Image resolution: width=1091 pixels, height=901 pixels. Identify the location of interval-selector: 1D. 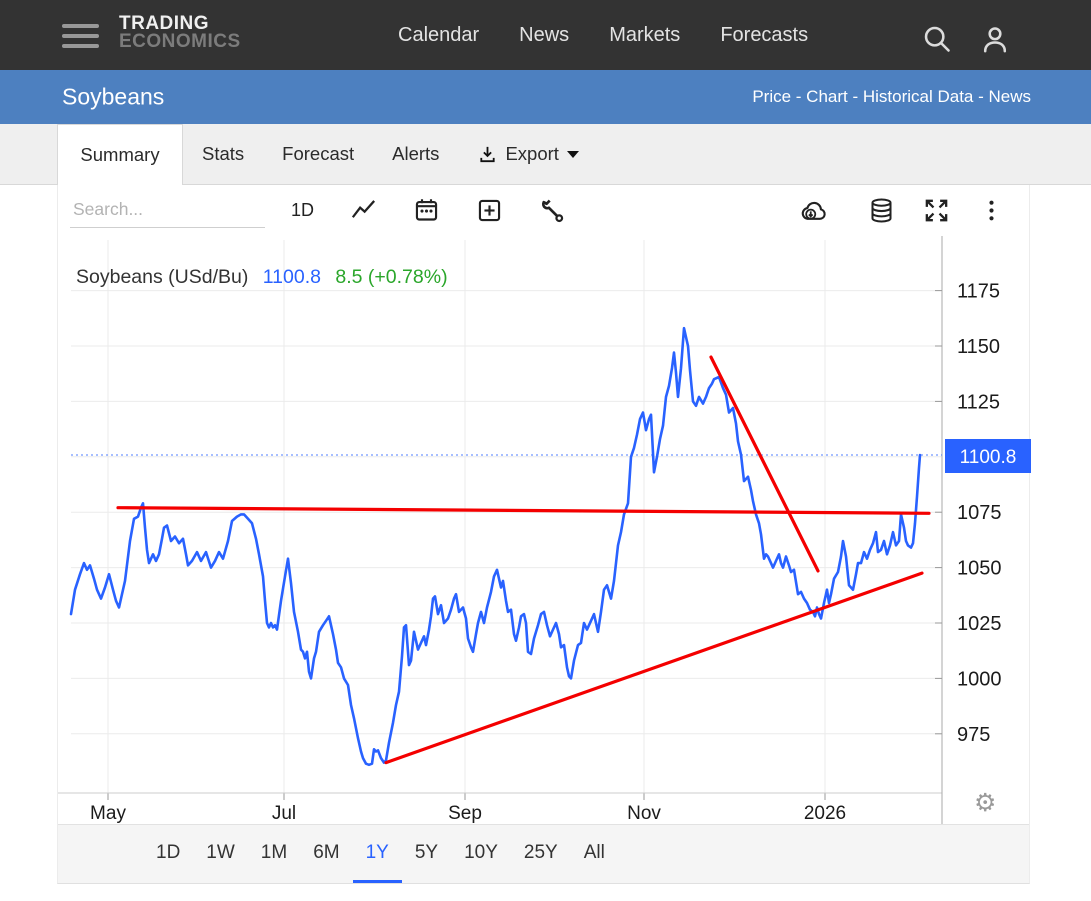
(303, 209).